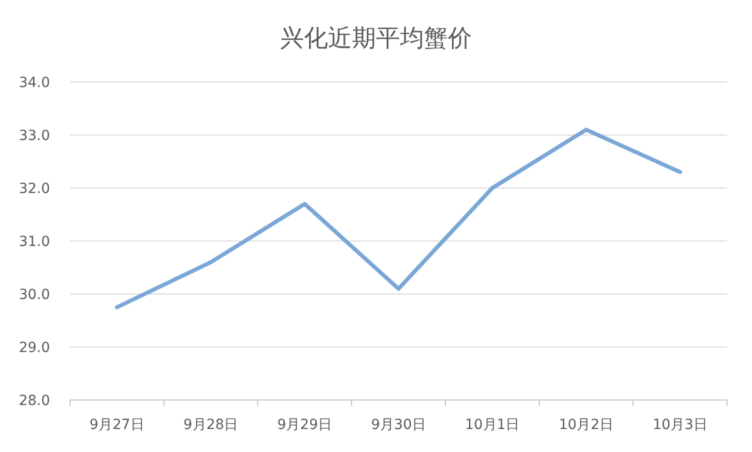 The width and height of the screenshot is (752, 452). What do you see at coordinates (117, 425) in the screenshot?
I see `x-tick-label: 9月27日` at bounding box center [117, 425].